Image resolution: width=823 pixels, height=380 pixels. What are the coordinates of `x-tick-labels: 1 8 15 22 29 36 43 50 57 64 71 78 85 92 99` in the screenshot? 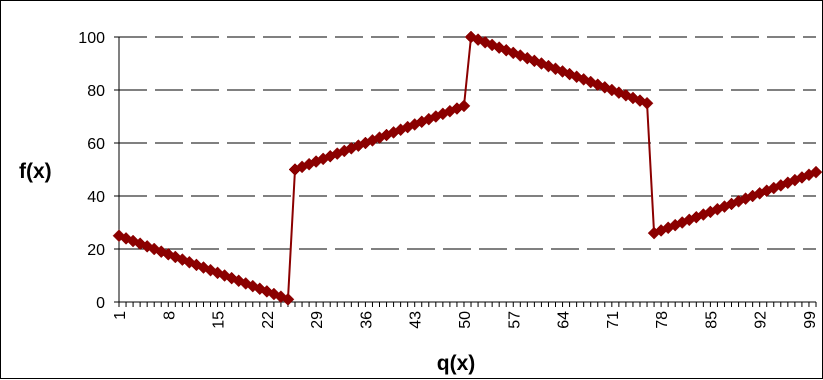 It's located at (465, 320).